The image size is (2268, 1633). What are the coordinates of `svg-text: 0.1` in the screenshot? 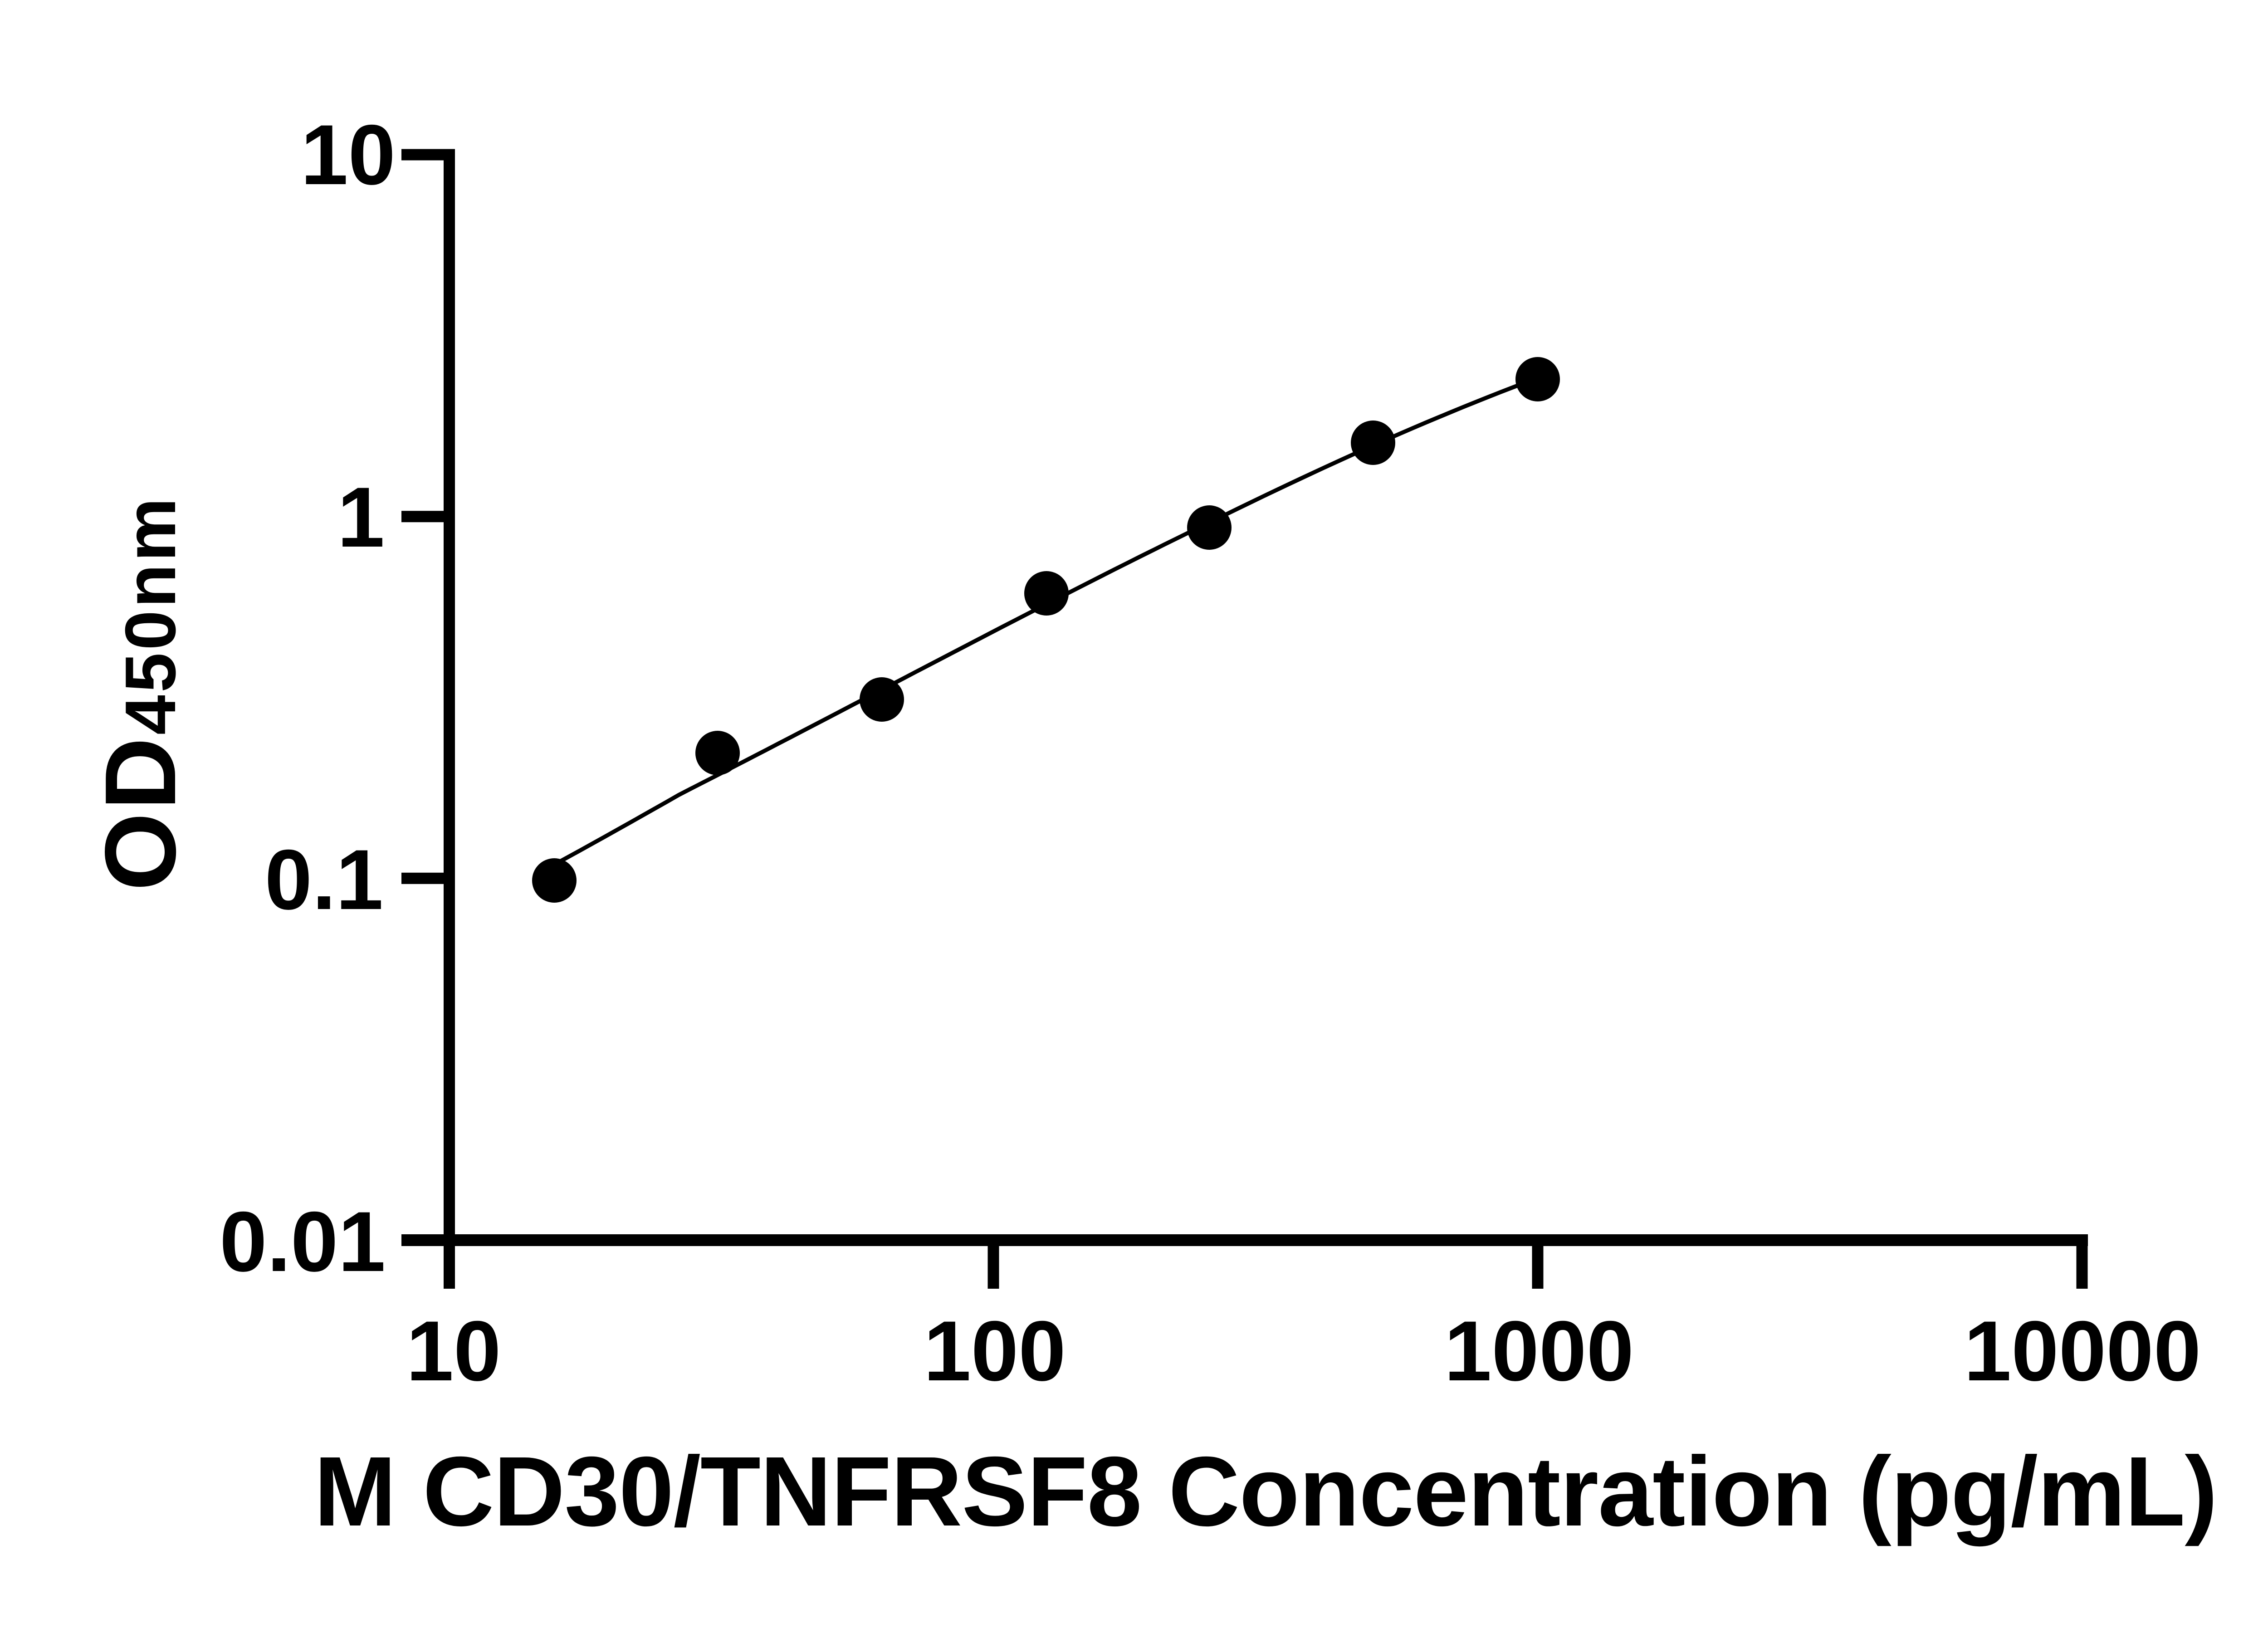 It's located at (324, 879).